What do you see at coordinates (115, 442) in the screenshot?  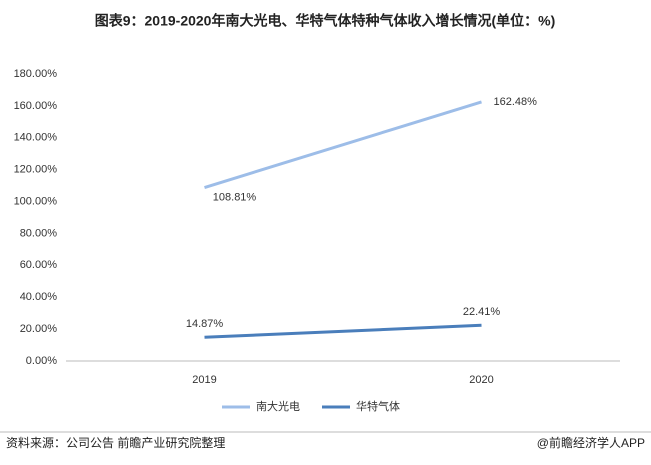 I see `source: 资料来源：公司公告 前瞻产业研究院整理` at bounding box center [115, 442].